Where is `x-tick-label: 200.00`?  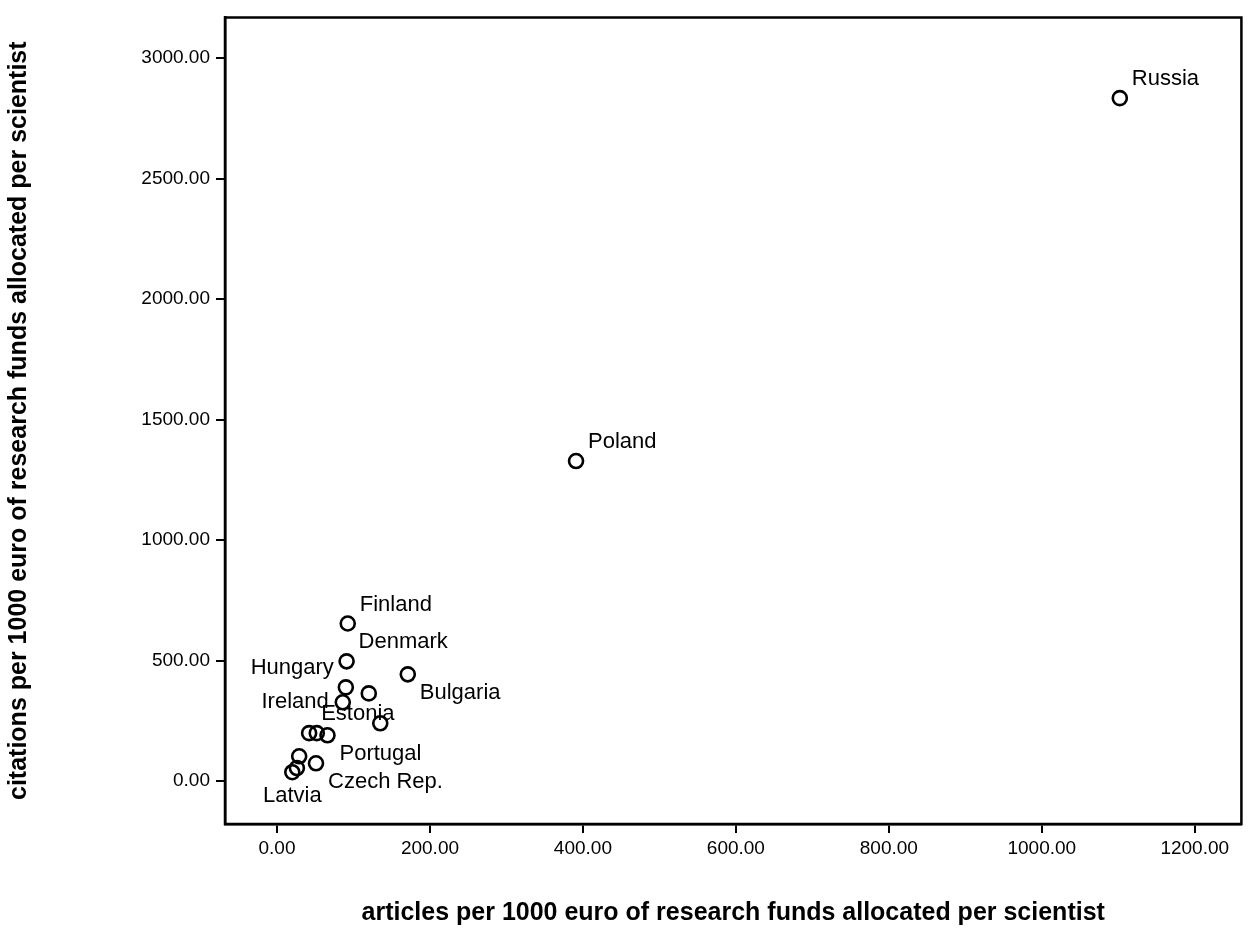
x-tick-label: 200.00 is located at coordinates (430, 847).